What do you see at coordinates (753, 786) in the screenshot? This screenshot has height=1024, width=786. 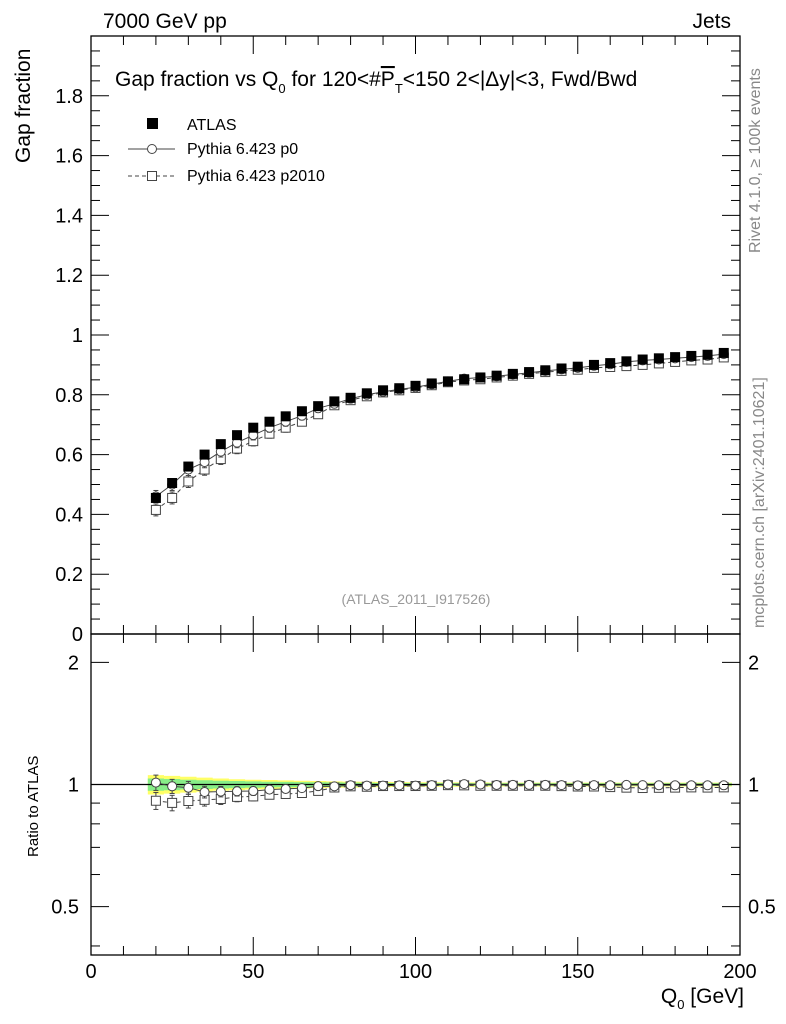 I see `ratio-tick-label-right-1: 1` at bounding box center [753, 786].